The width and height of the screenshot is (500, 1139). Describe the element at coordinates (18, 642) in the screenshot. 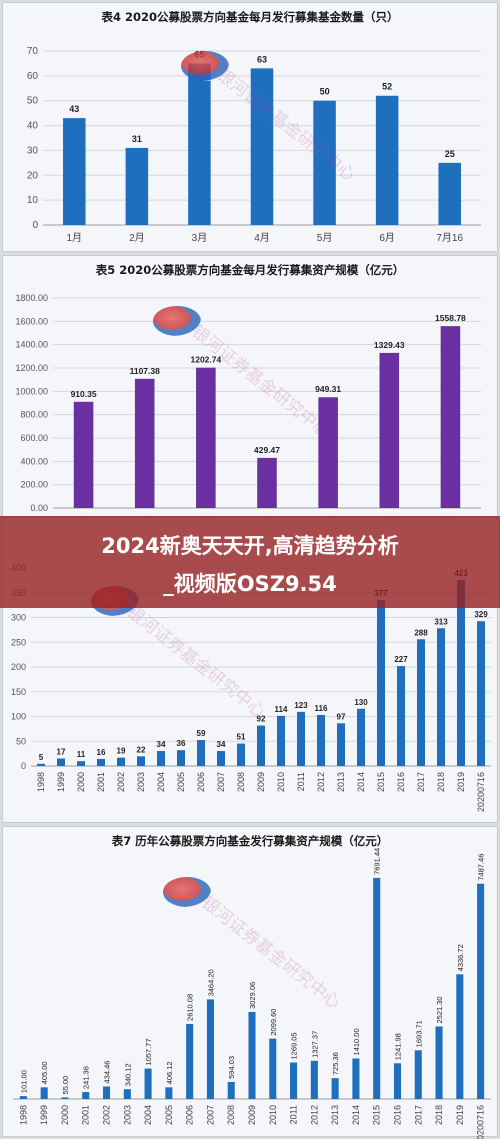

I see `y-tick-label: 250` at that location.